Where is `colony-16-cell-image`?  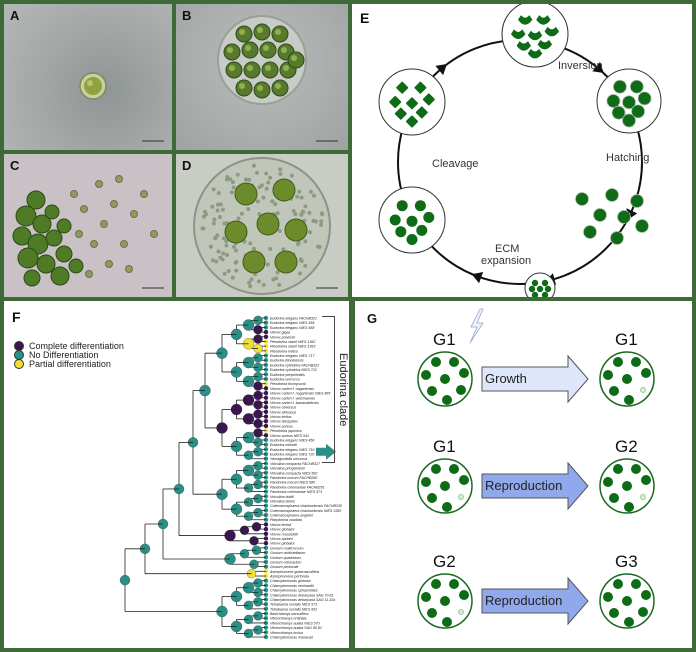 colony-16-cell-image is located at coordinates (262, 77).